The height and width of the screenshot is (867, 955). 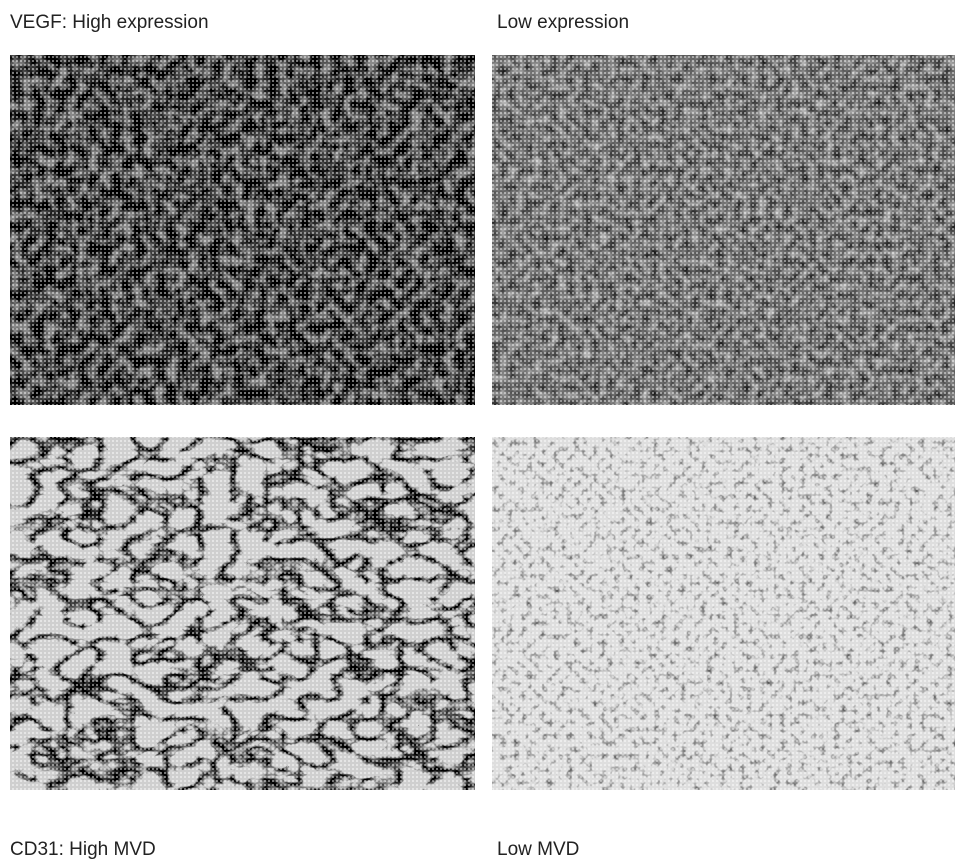 I want to click on panel-label: CD31: High MVD, so click(x=83, y=849).